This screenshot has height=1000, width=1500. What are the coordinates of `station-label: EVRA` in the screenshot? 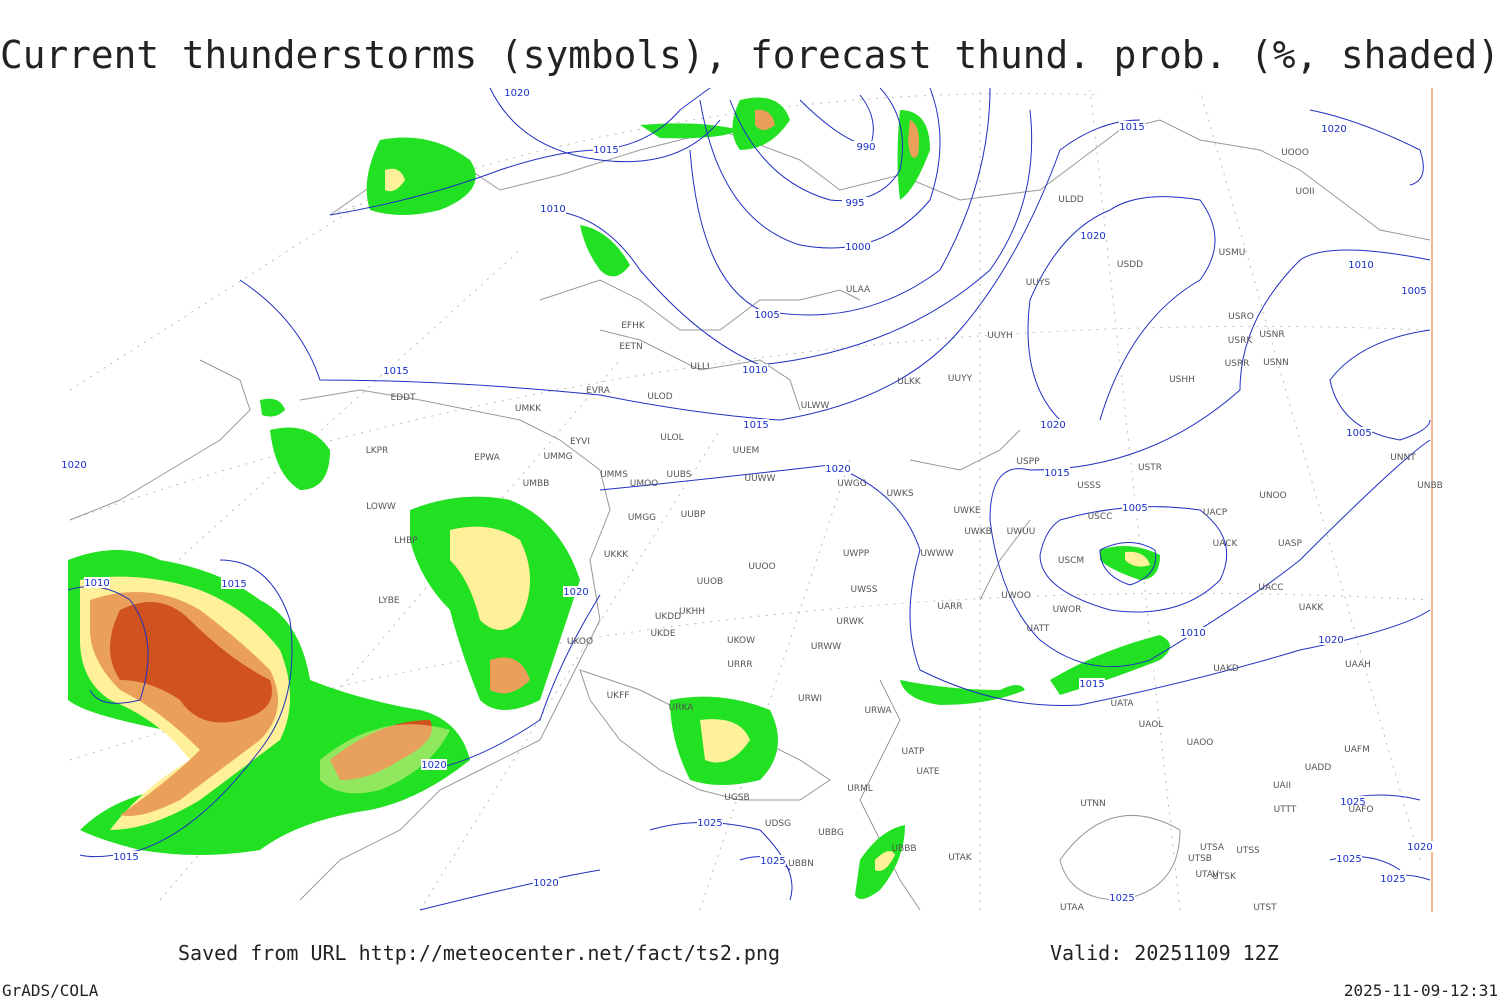 It's located at (598, 391).